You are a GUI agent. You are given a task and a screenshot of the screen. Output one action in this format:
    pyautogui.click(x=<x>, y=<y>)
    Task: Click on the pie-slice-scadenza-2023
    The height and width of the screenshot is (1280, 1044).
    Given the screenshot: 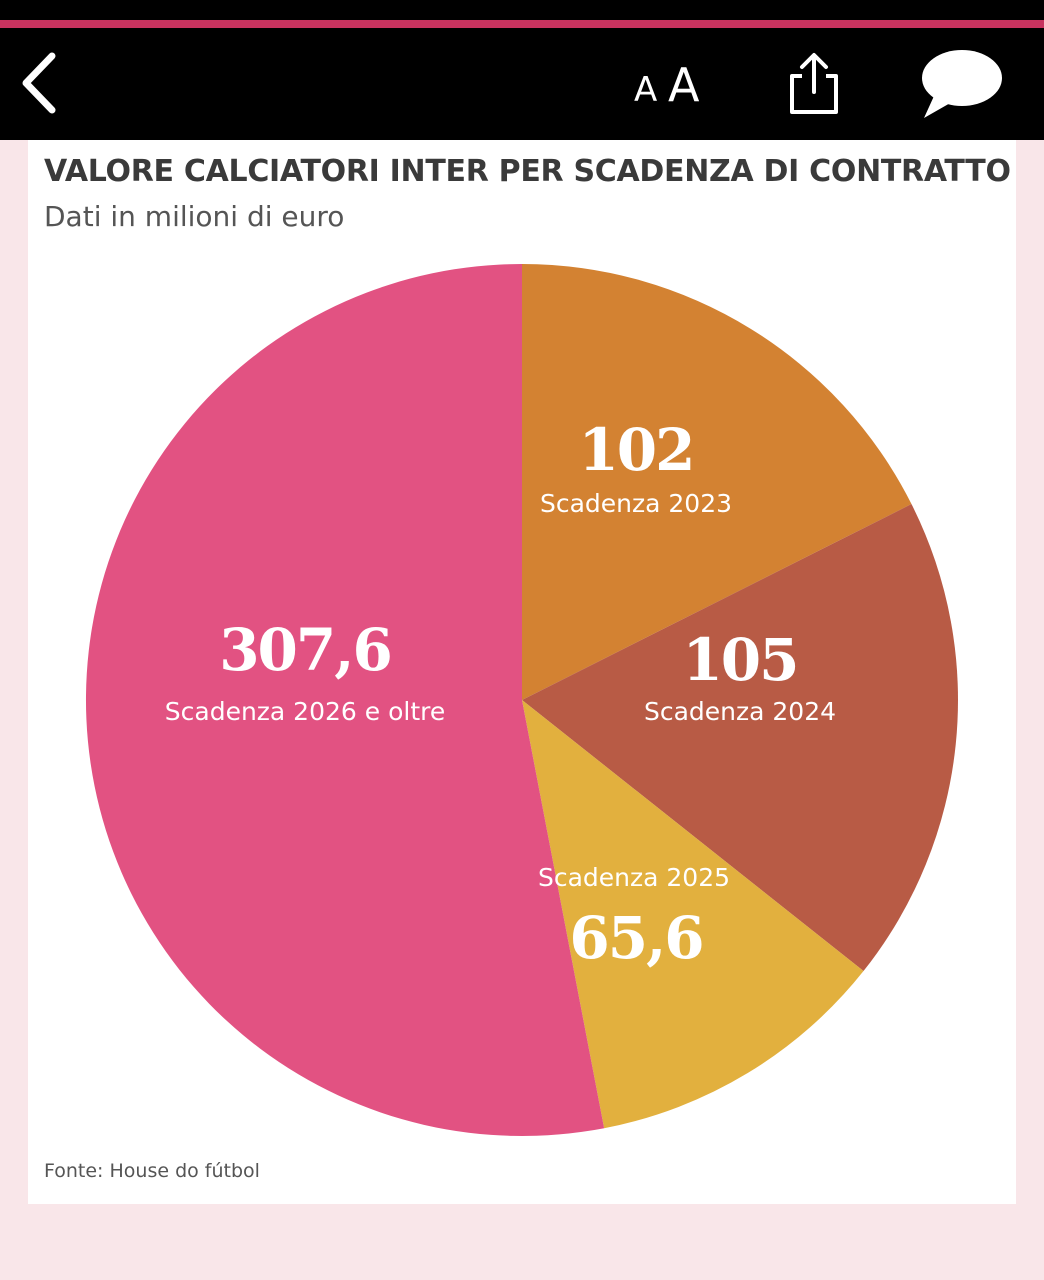 What is the action you would take?
    pyautogui.click(x=717, y=482)
    